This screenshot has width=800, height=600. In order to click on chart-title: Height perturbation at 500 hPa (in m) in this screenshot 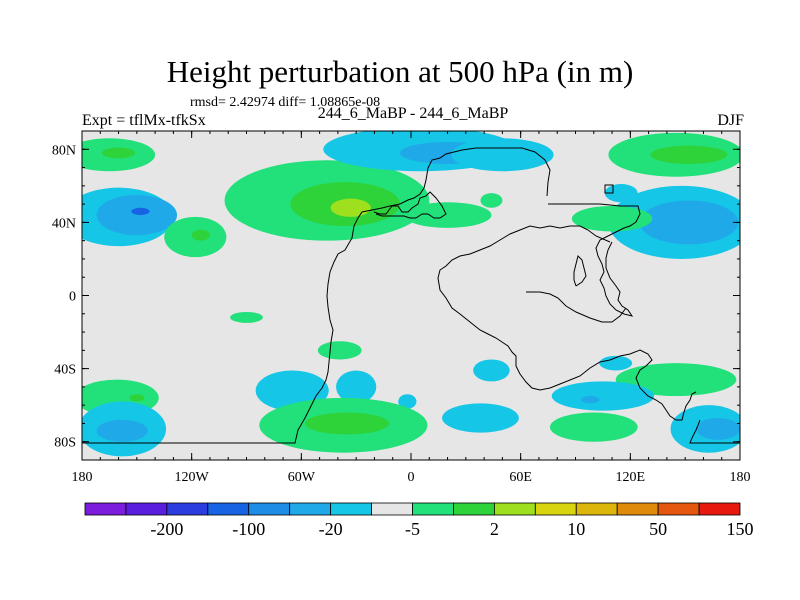, I will do `click(400, 71)`.